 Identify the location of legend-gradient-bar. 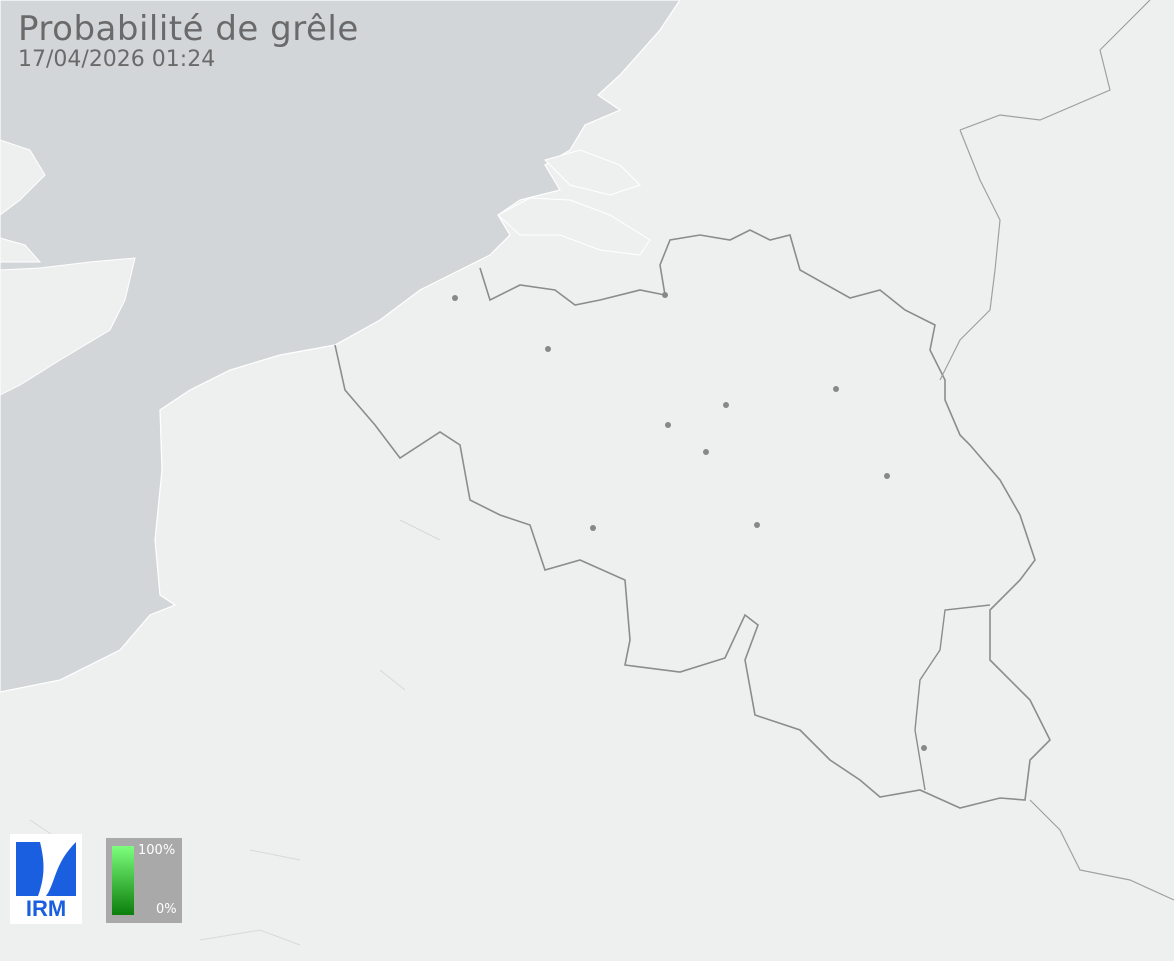
(123, 880).